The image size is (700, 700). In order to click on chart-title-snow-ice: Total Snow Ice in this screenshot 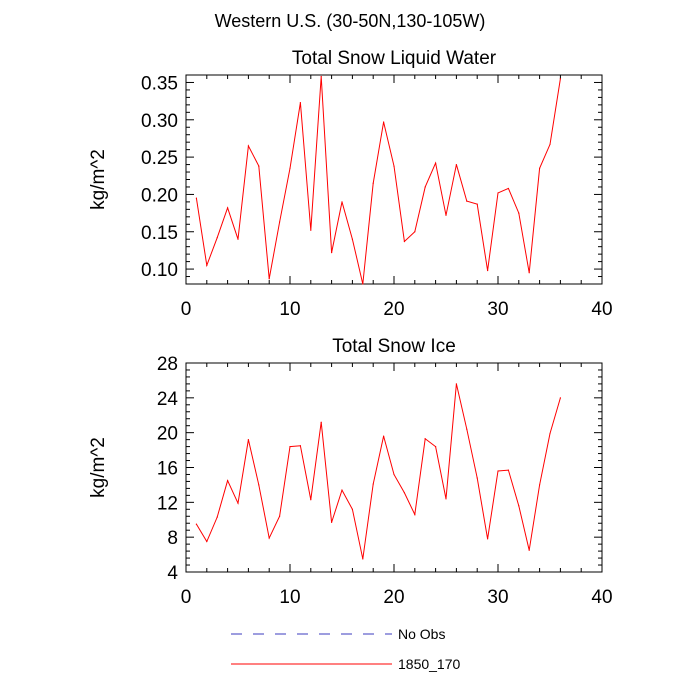, I will do `click(394, 346)`.